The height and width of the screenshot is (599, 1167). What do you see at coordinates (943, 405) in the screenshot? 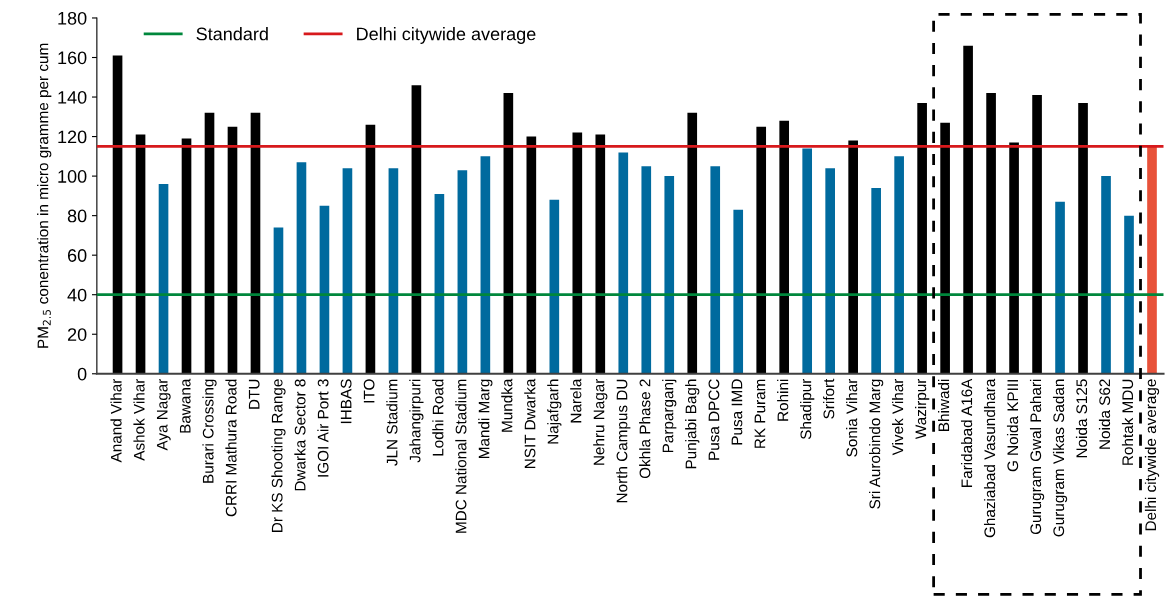
I see `x-tick-label: Bhiwadi` at bounding box center [943, 405].